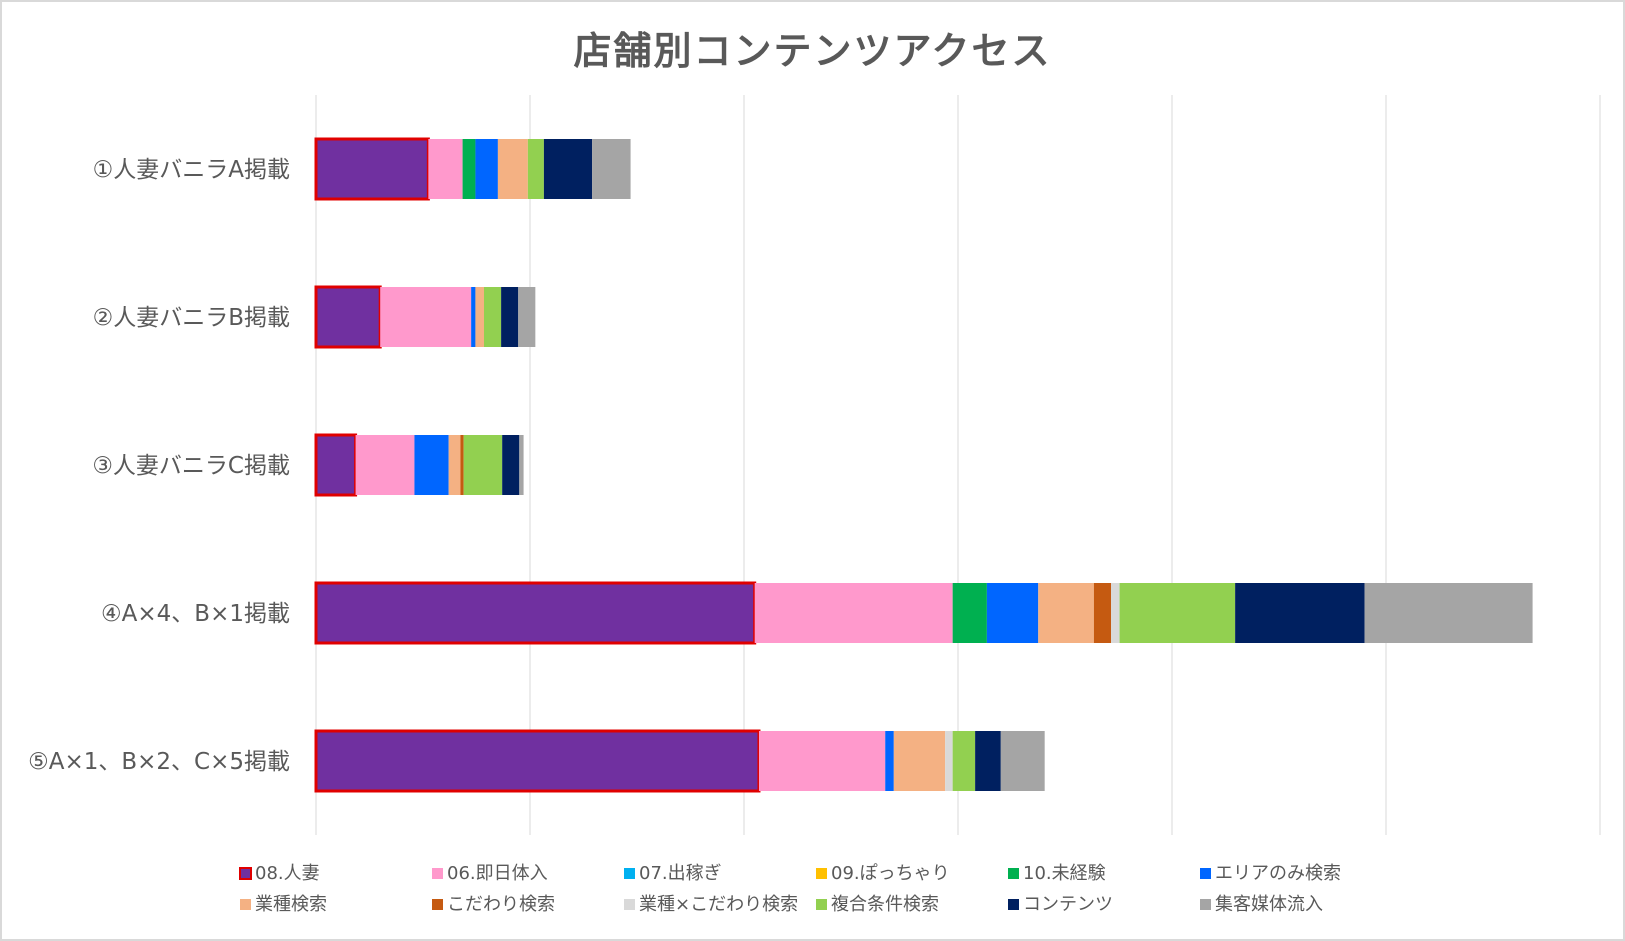  What do you see at coordinates (1068, 904) in the screenshot?
I see `legend-label: コンテンツ` at bounding box center [1068, 904].